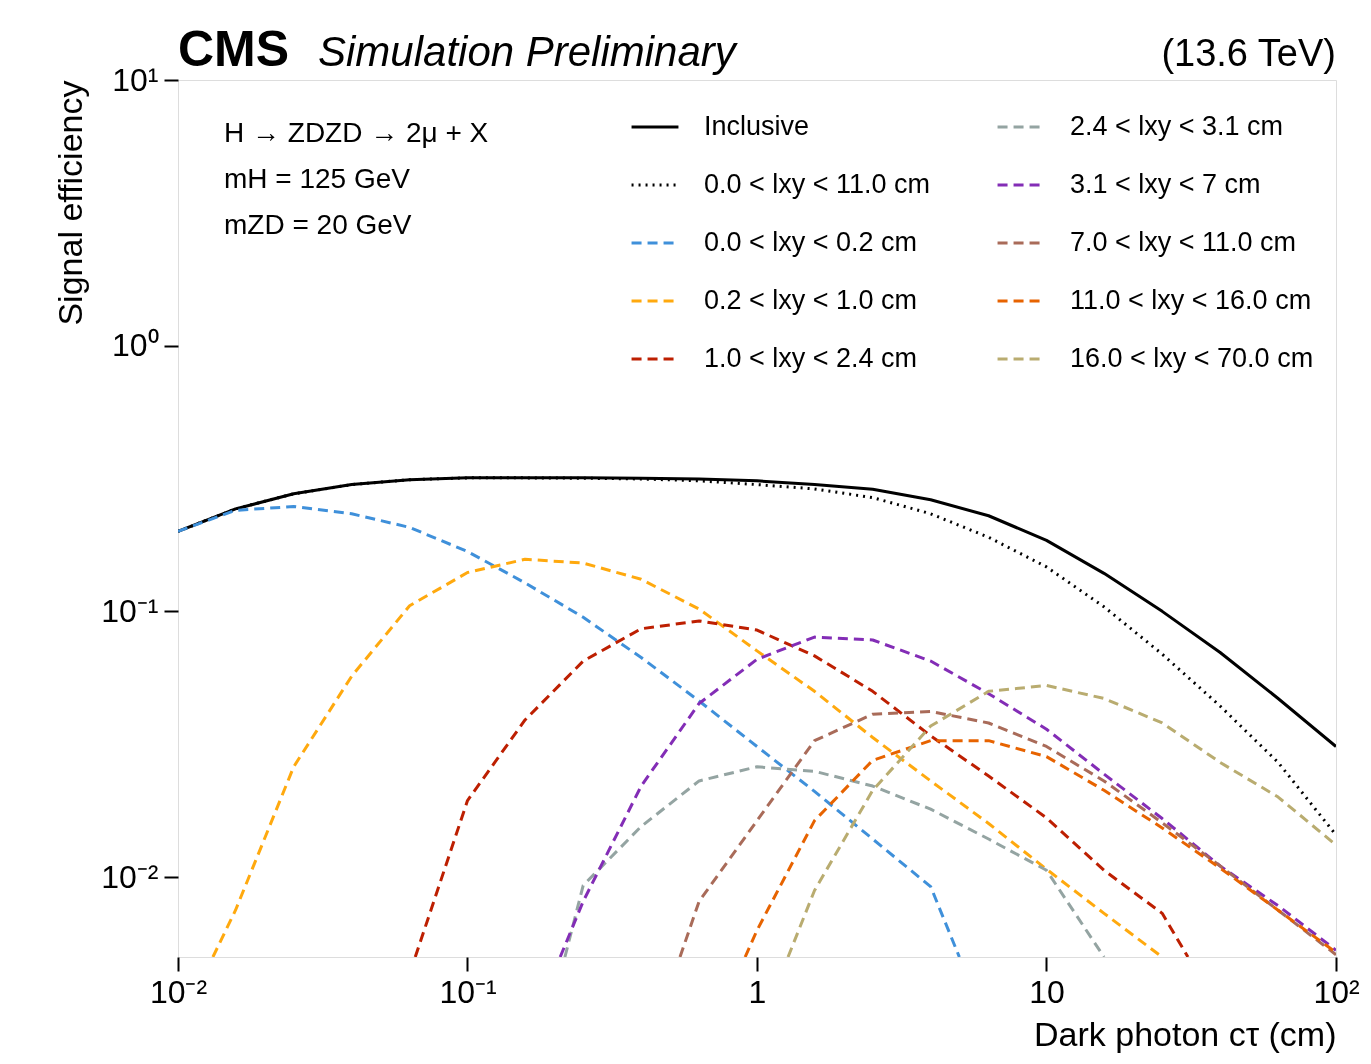 The height and width of the screenshot is (1064, 1371). I want to click on legend-label: 11.0 < lxy < 16.0 cm, so click(1191, 300).